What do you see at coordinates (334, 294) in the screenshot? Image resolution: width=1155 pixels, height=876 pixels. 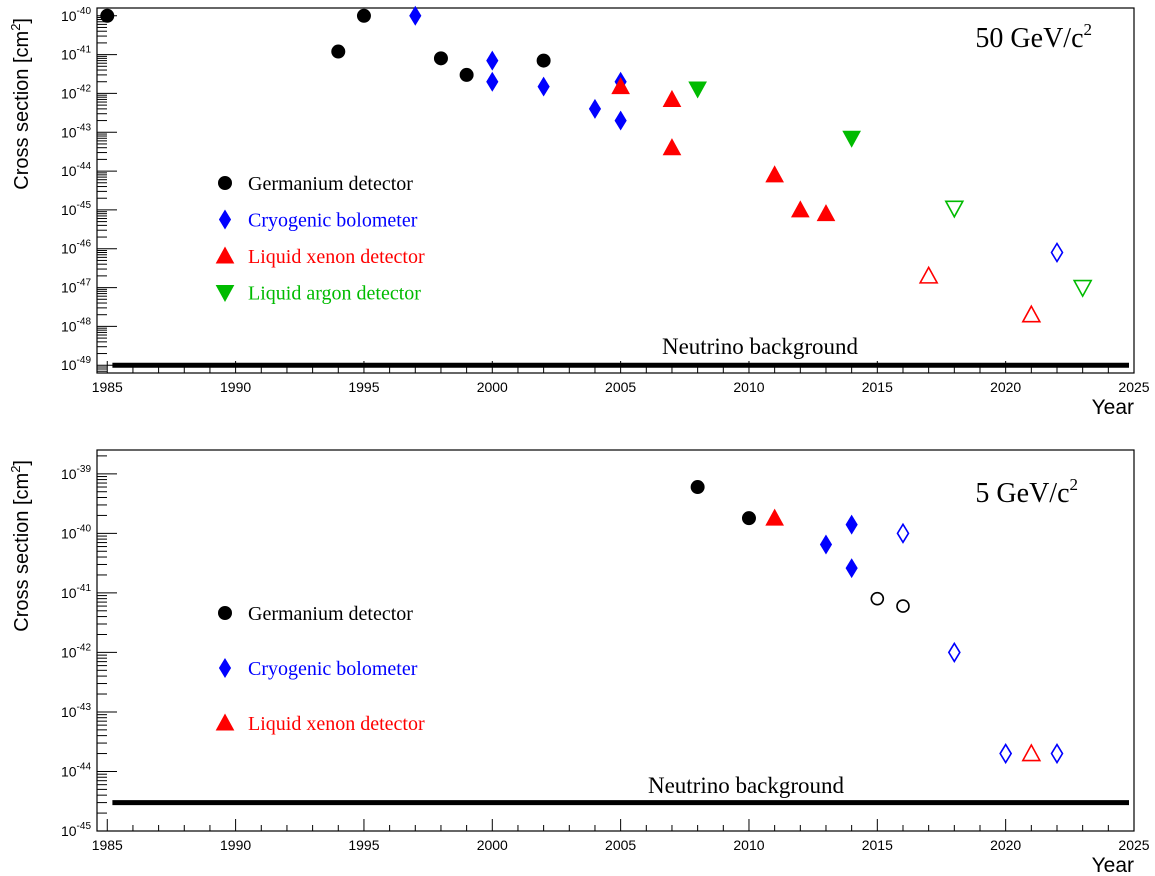 I see `legend-label: Liquid argon detector` at bounding box center [334, 294].